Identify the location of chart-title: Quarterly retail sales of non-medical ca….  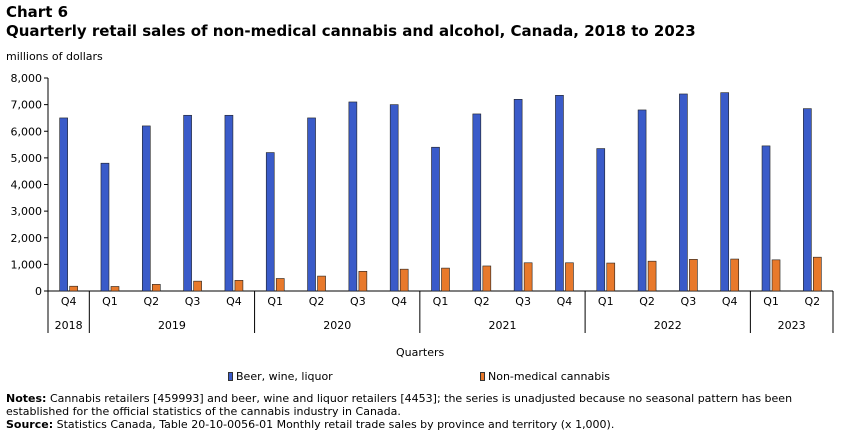
(351, 31).